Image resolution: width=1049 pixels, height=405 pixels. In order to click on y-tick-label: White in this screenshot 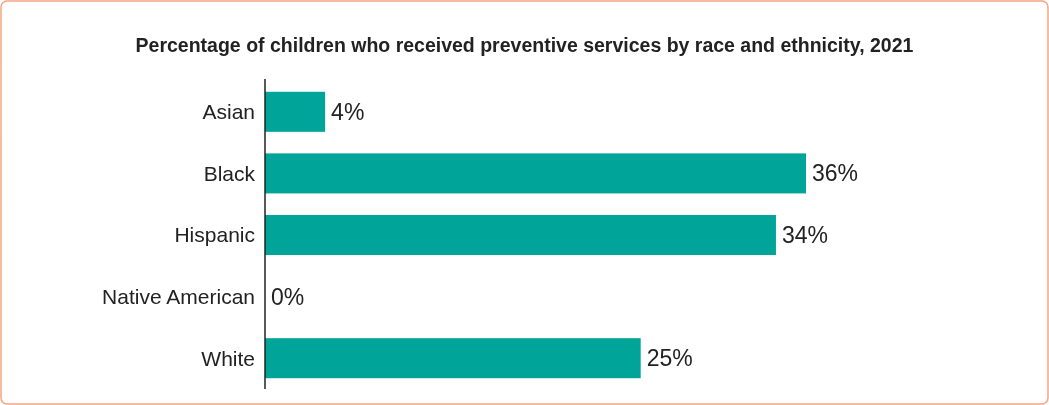, I will do `click(228, 358)`.